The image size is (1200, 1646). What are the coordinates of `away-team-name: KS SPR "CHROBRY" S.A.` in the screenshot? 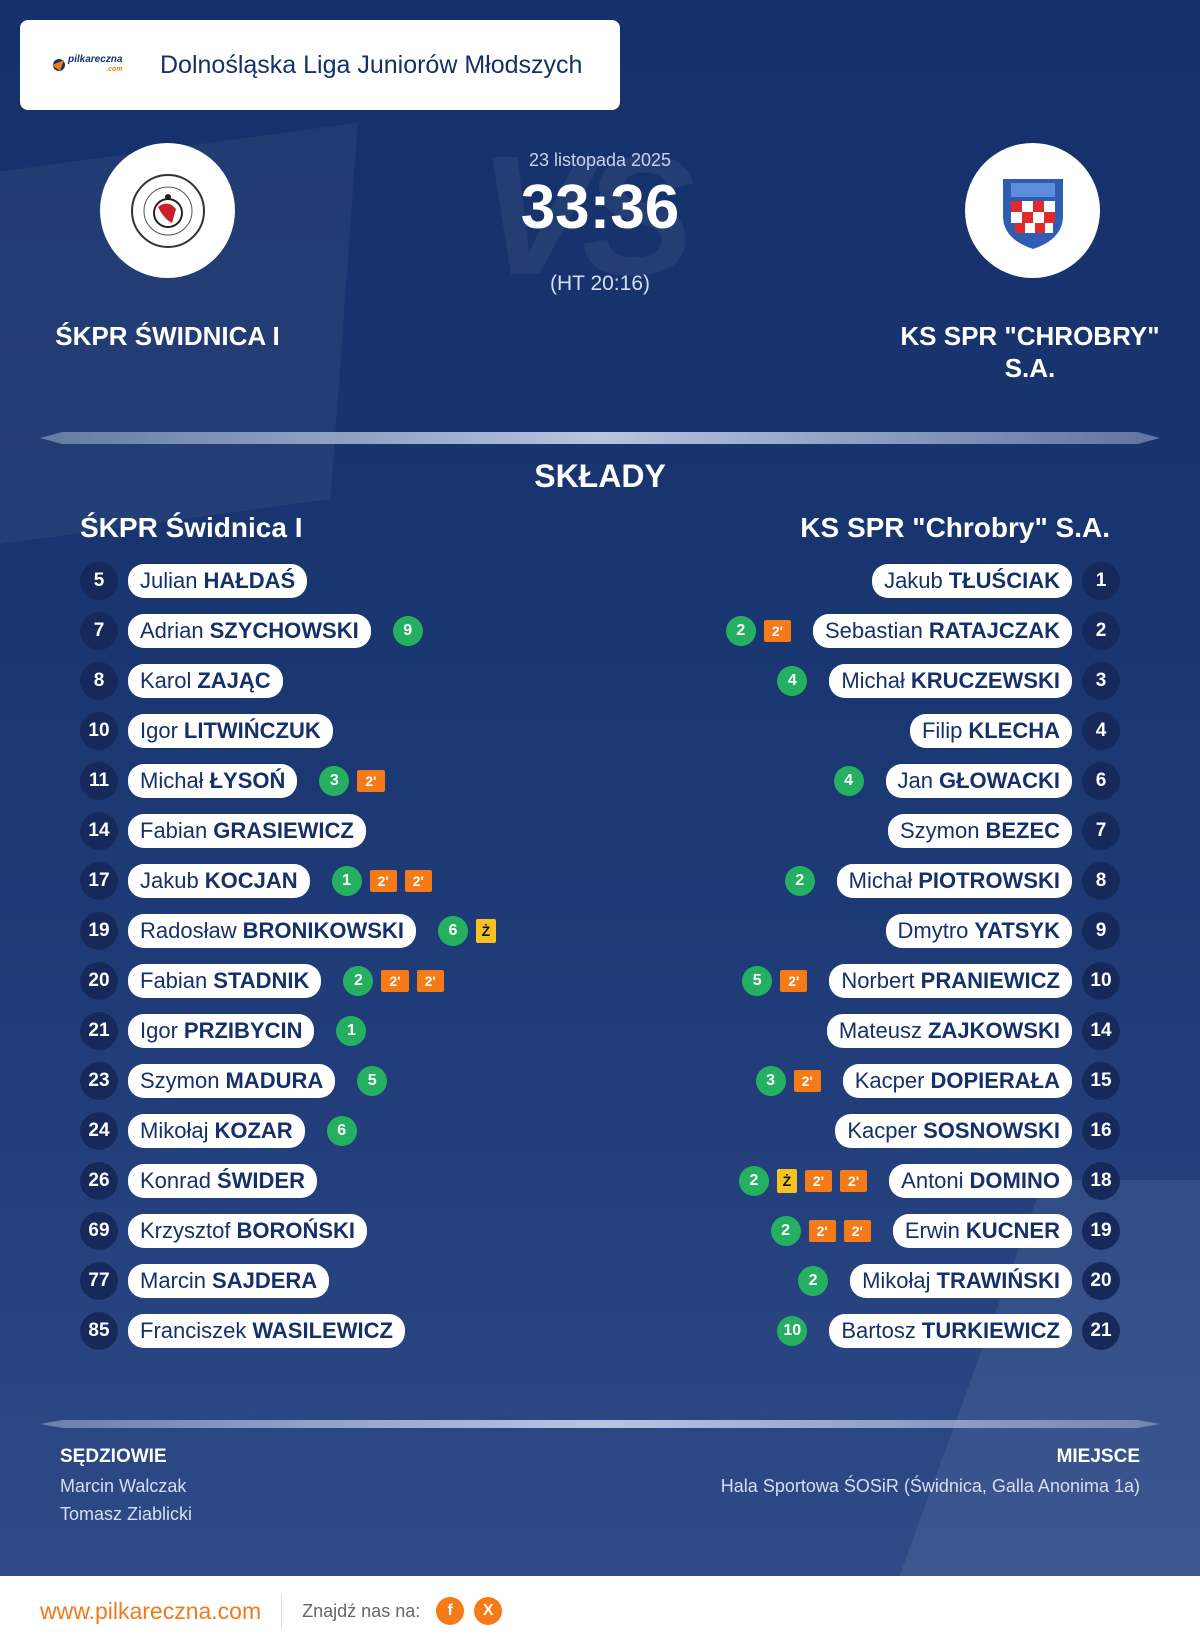 It's located at (1030, 352).